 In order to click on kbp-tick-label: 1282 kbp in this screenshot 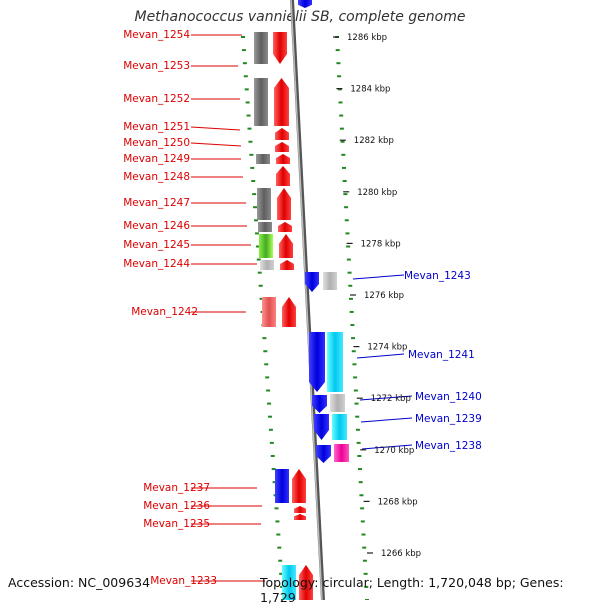, I will do `click(374, 141)`.